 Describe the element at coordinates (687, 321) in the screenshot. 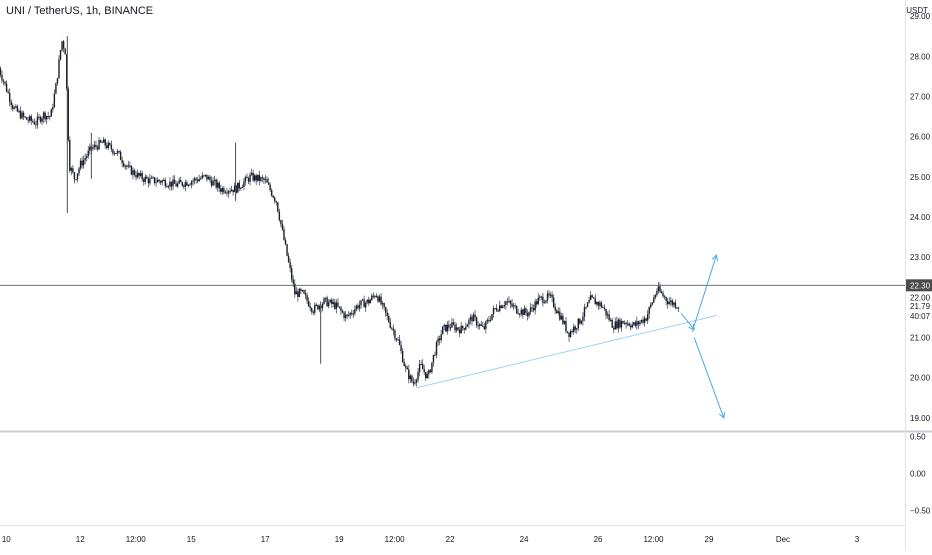

I see `arrow-short-shaft` at that location.